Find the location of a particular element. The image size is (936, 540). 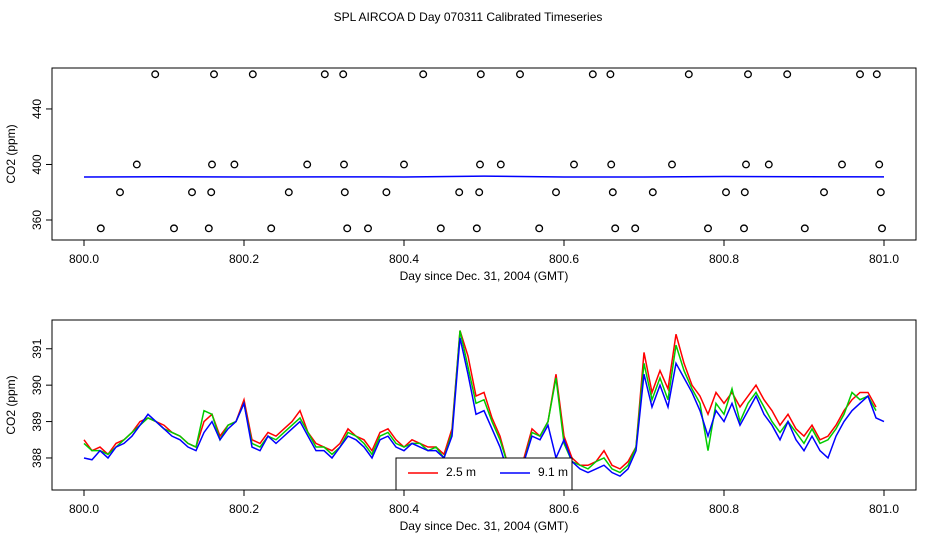

legend-box is located at coordinates (484, 473).